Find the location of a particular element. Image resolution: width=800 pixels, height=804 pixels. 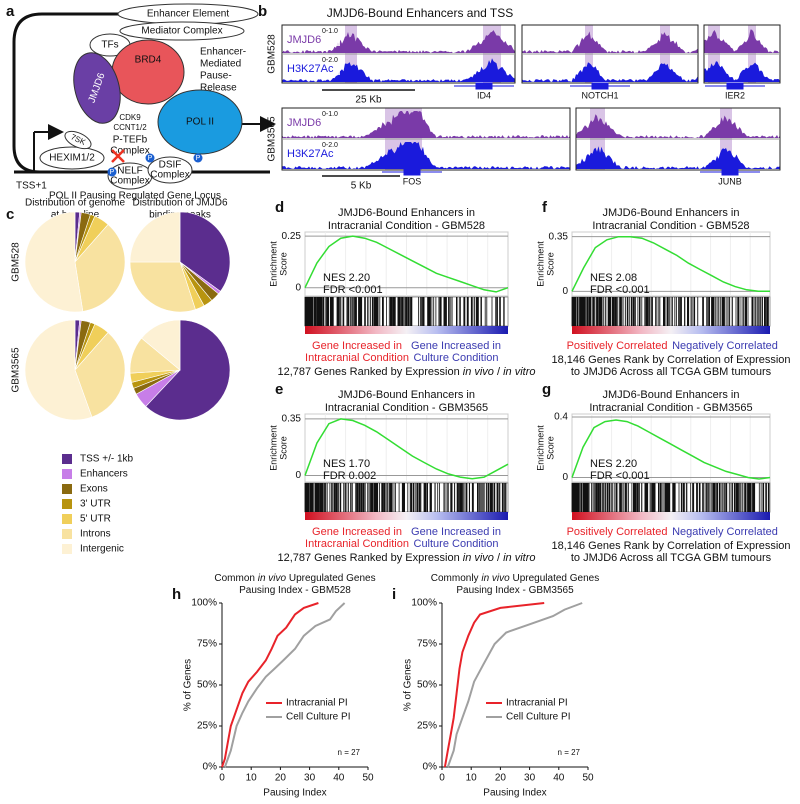

panel-label: b is located at coordinates (262, 11).